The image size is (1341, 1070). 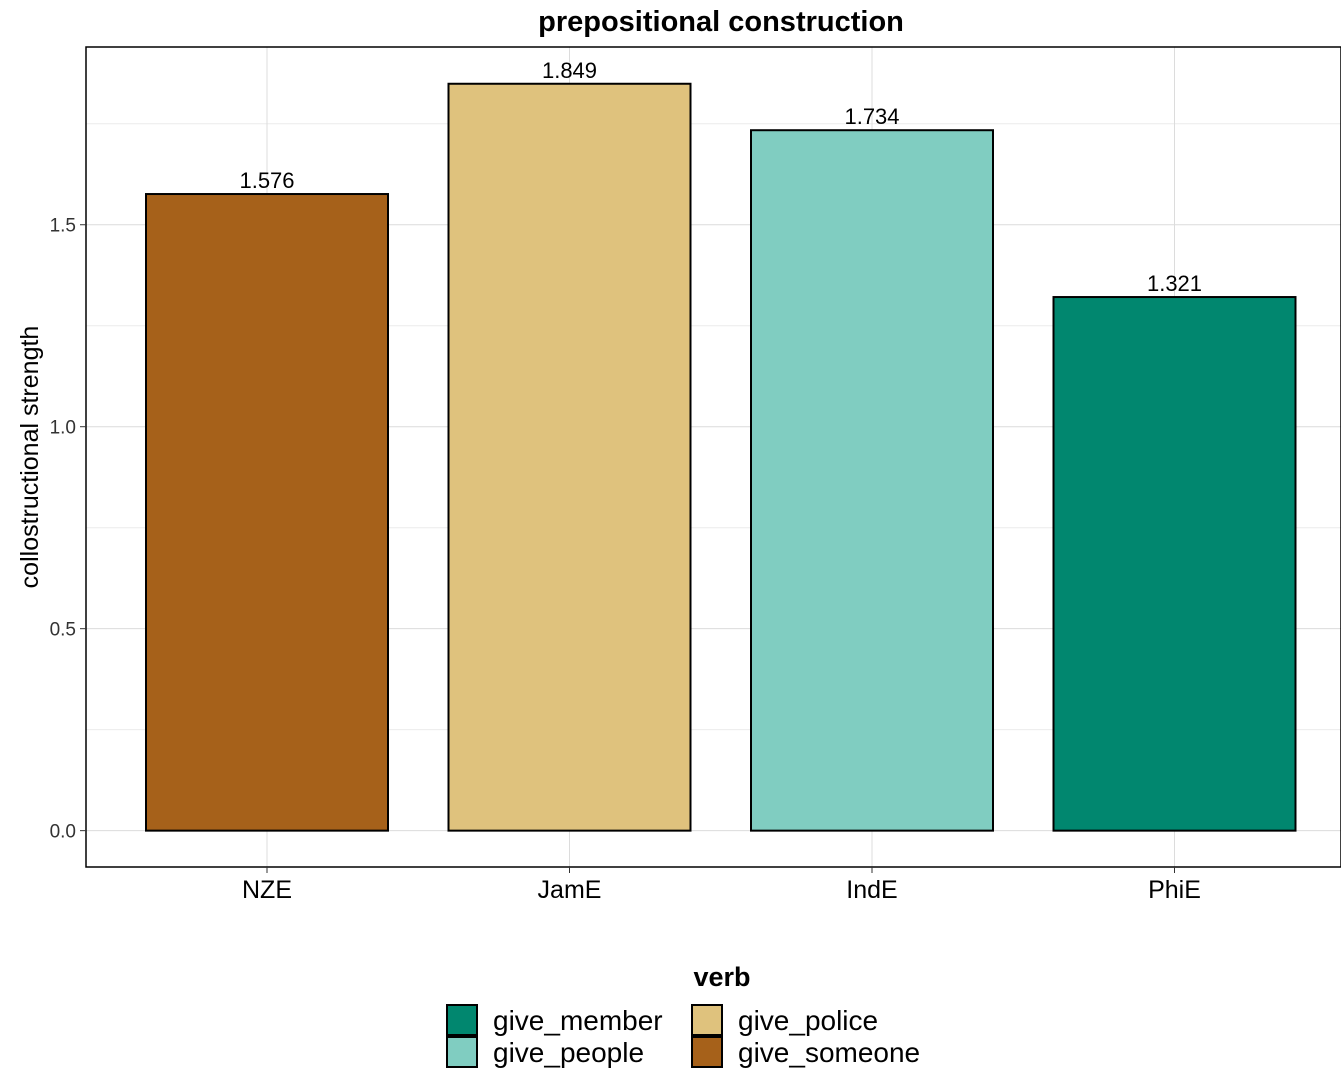 I want to click on x-tick-label: NZE, so click(x=267, y=890).